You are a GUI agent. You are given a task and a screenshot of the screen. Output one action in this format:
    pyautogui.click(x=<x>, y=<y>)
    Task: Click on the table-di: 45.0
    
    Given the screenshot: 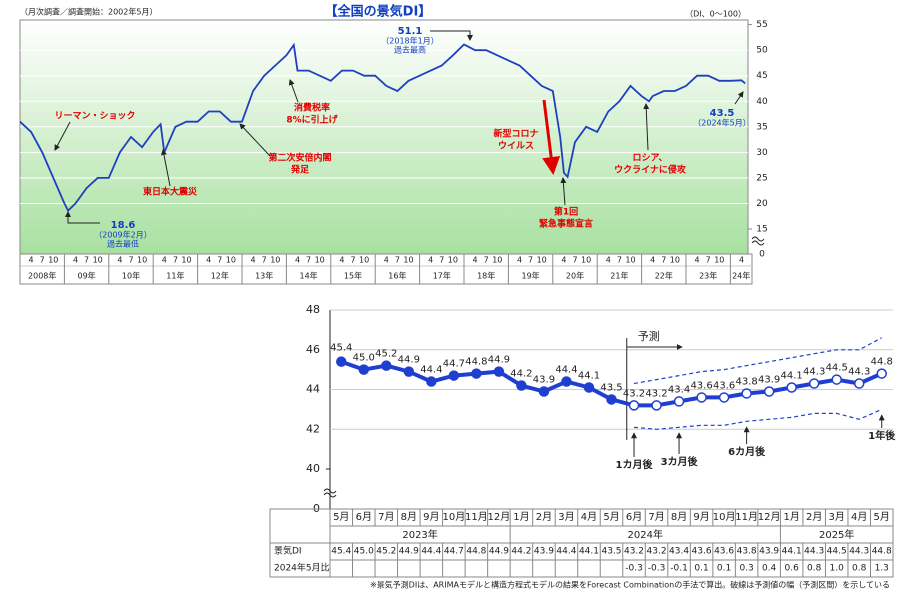 What is the action you would take?
    pyautogui.click(x=364, y=552)
    